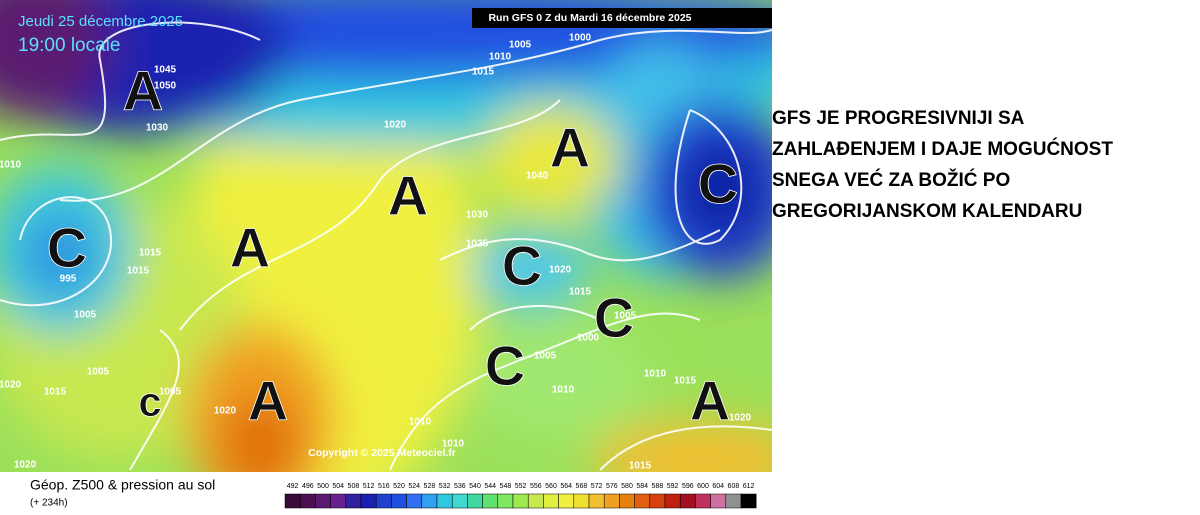  I want to click on caption-line: SNEGA VEĆ ZA BOŽIĆ PO, so click(891, 180).